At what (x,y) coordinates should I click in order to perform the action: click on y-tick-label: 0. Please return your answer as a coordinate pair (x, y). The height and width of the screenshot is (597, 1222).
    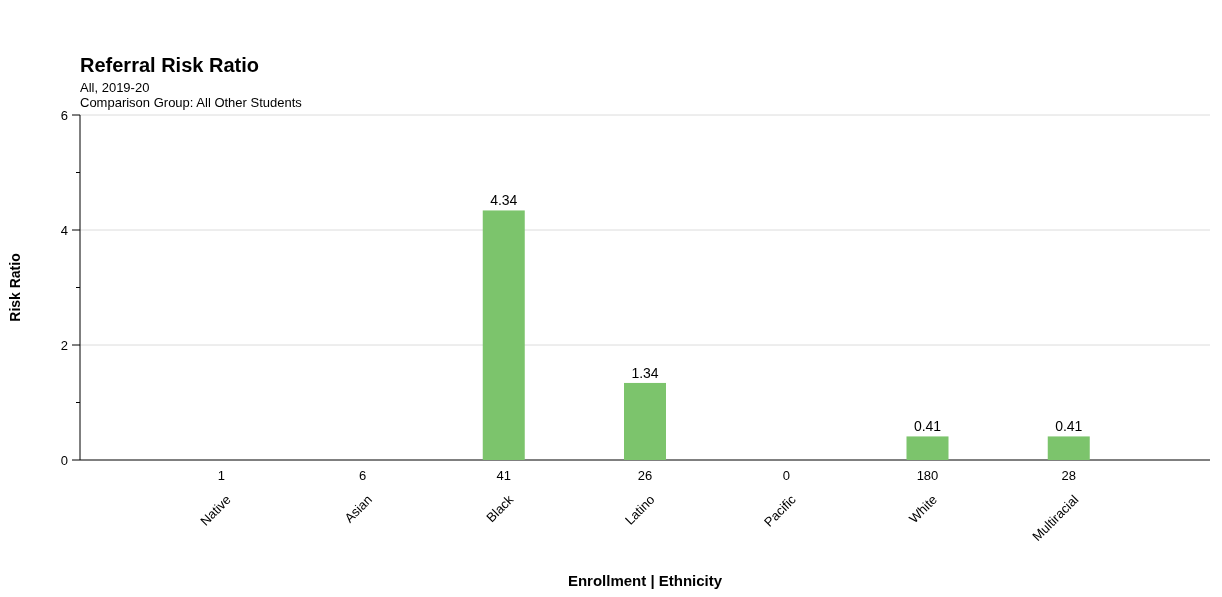
    Looking at the image, I should click on (64, 460).